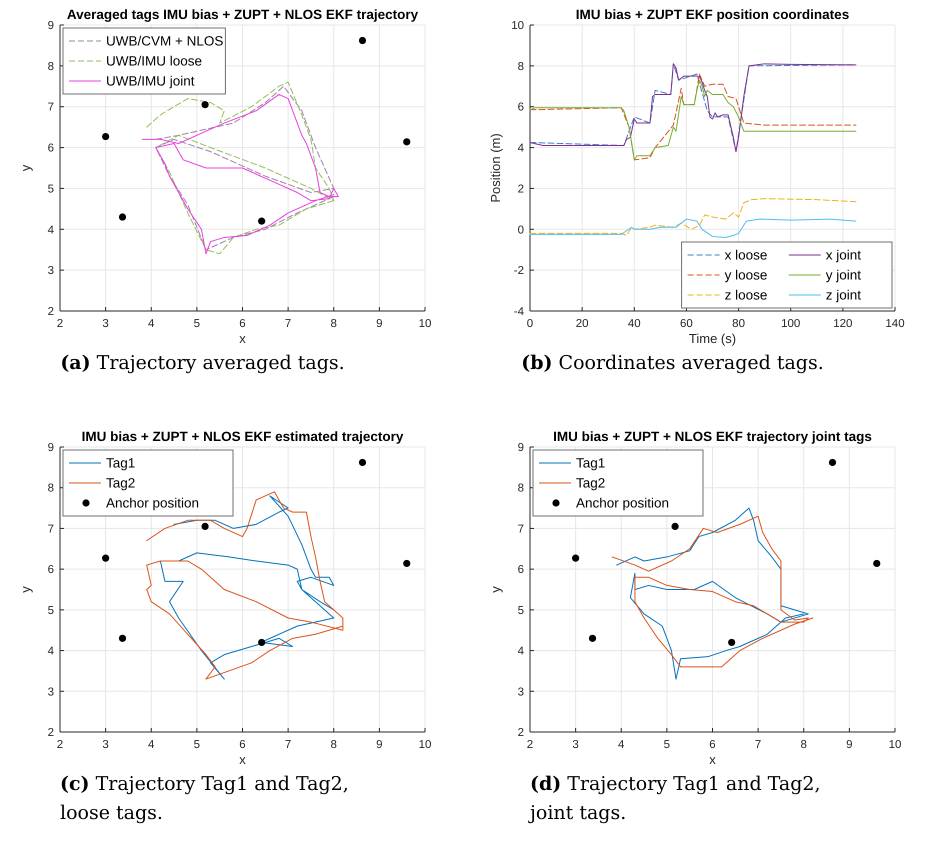 This screenshot has height=844, width=927. I want to click on y-tick-label: 0, so click(521, 230).